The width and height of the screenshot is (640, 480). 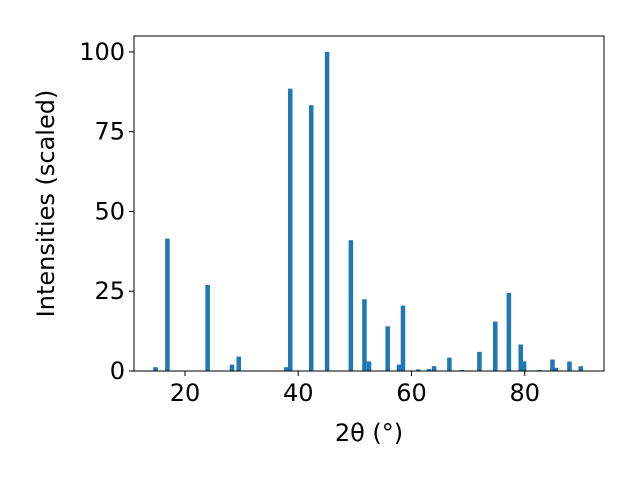 What do you see at coordinates (411, 393) in the screenshot?
I see `x-tick-label: 60` at bounding box center [411, 393].